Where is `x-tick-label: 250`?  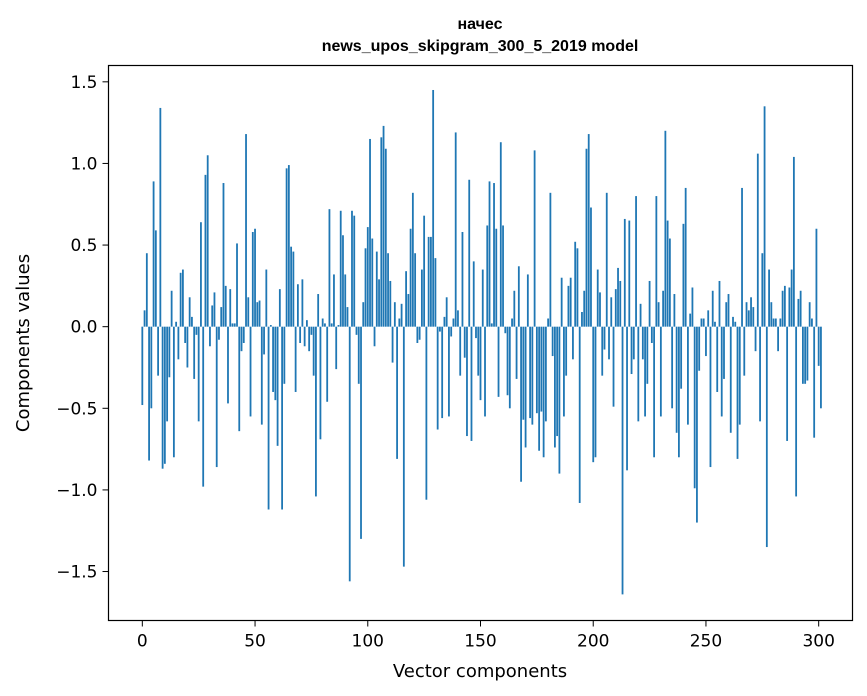 x-tick-label: 250 is located at coordinates (706, 642).